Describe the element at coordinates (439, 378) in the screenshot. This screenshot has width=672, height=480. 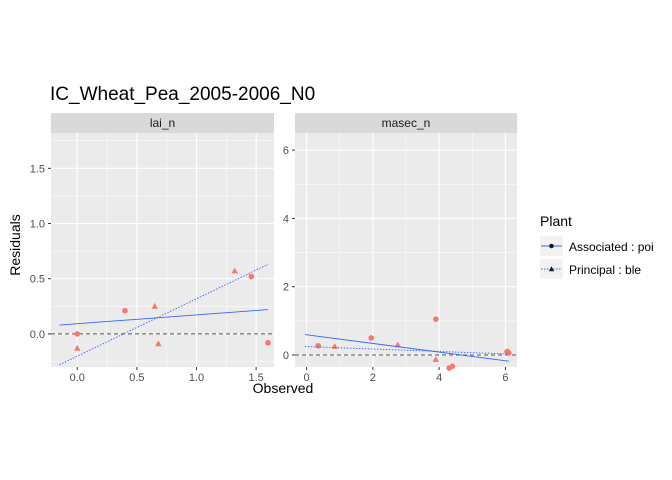
I see `x-tick-label: 4` at that location.